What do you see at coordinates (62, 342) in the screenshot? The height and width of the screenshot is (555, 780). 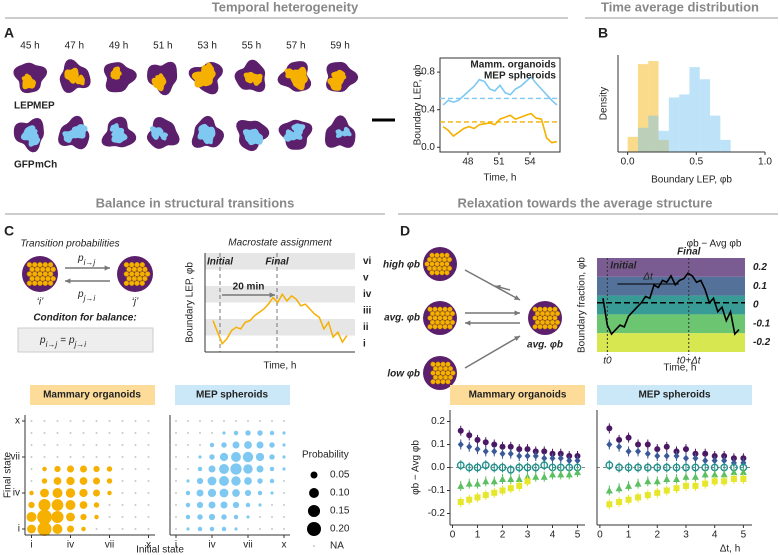 I see `formula: pi→j = pj→i` at bounding box center [62, 342].